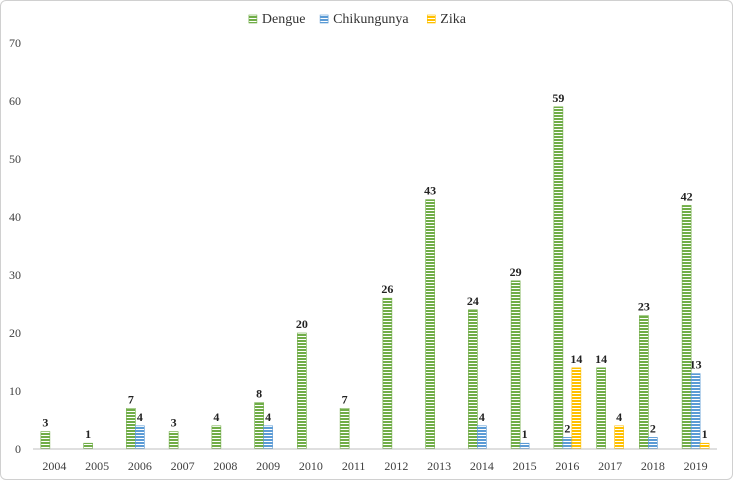 The width and height of the screenshot is (733, 484). Describe the element at coordinates (344, 429) in the screenshot. I see `bar-dengue-2011` at that location.